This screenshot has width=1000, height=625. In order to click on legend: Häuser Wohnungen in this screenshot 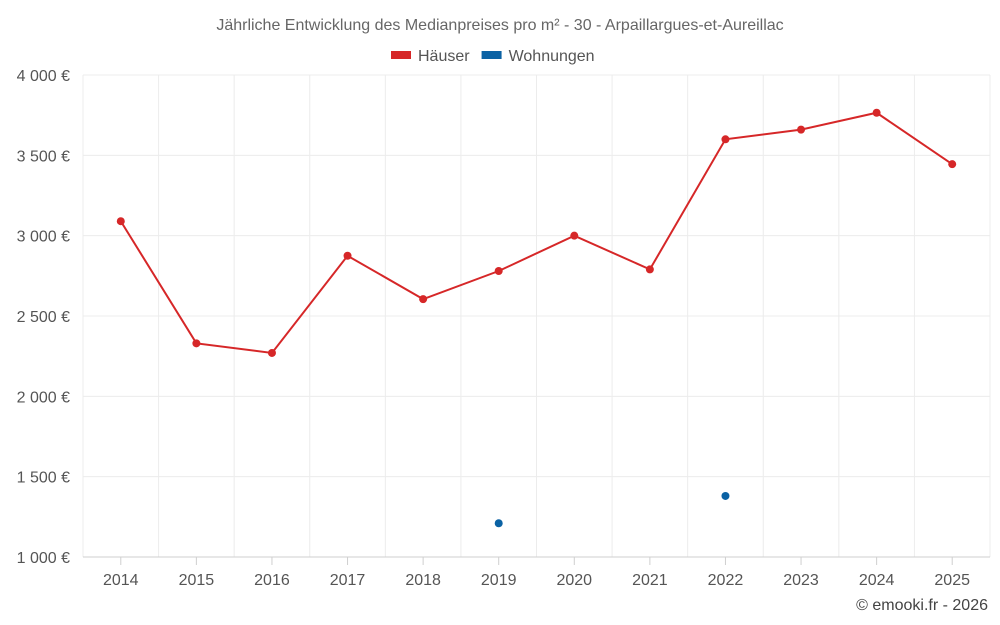, I will do `click(493, 56)`.